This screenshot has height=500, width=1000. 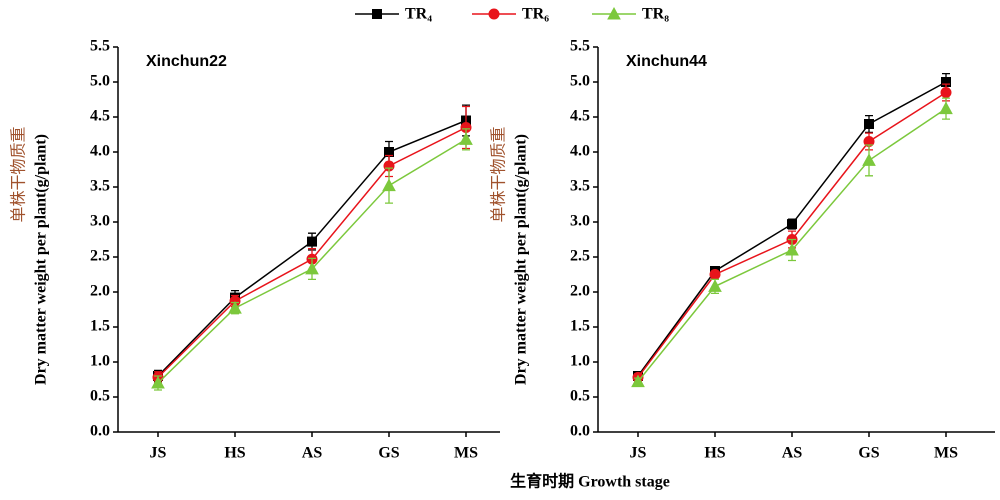 What do you see at coordinates (535, 14) in the screenshot?
I see `legend-label: TR₆` at bounding box center [535, 14].